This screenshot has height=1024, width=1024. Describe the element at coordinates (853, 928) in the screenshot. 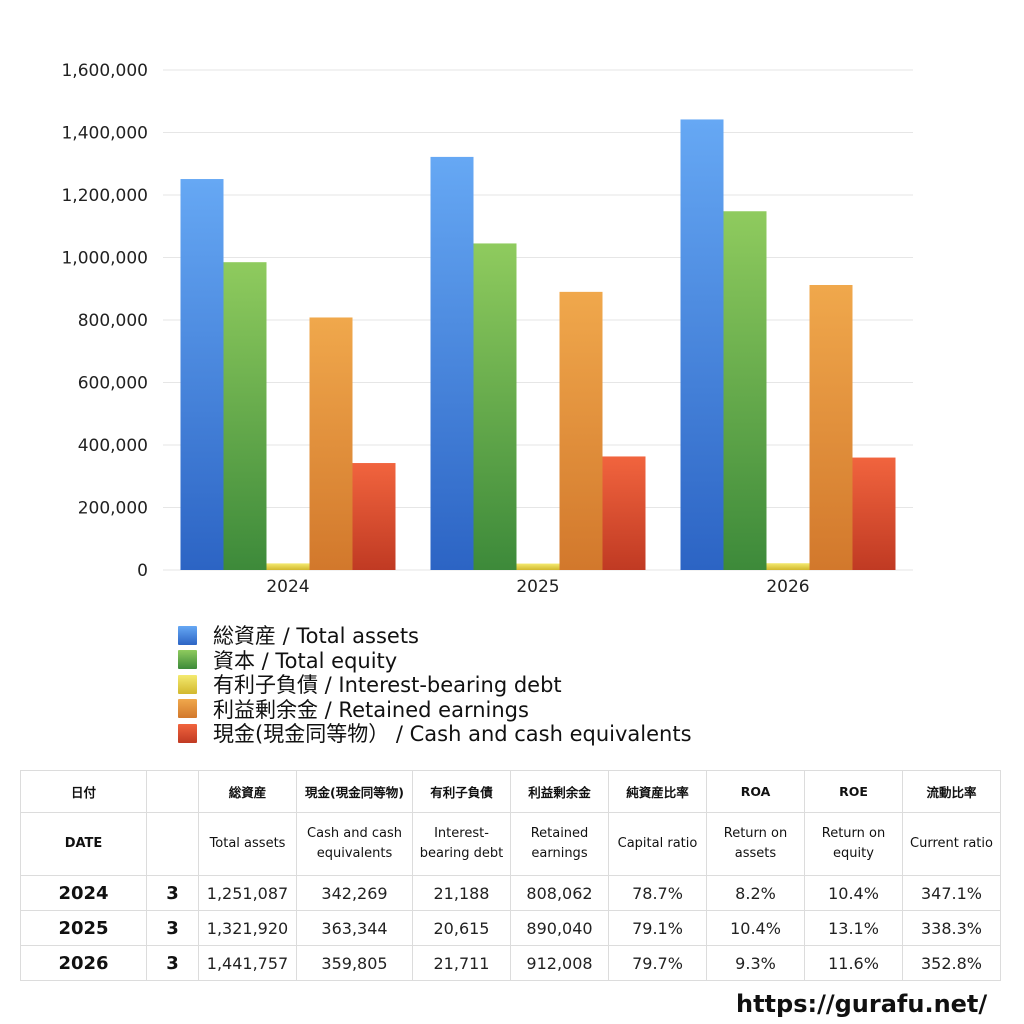

I see `table-cell: 13.1%` at that location.